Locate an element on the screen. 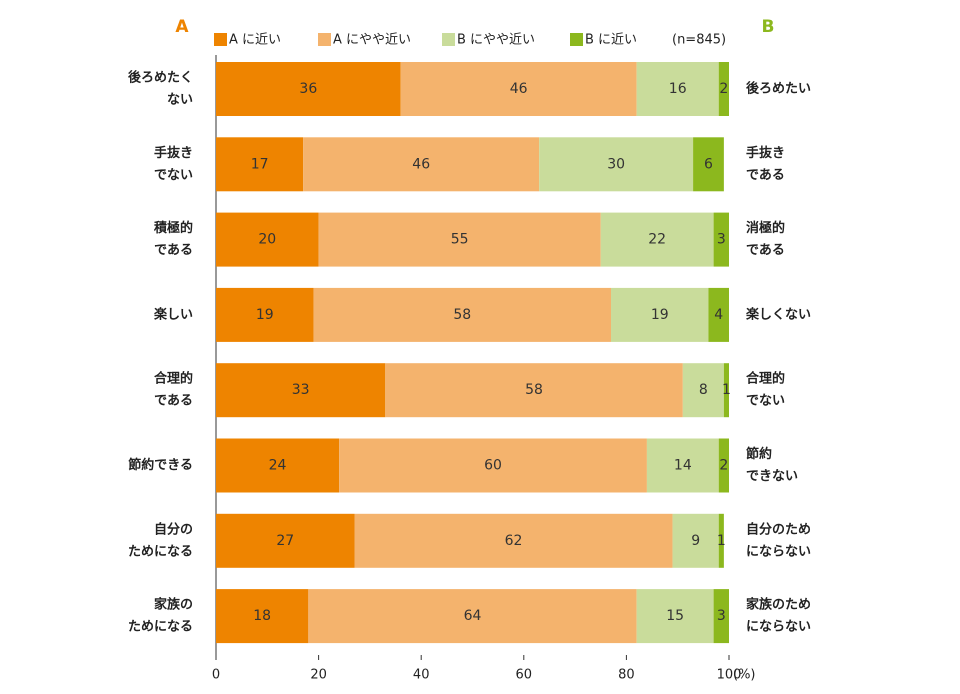 The width and height of the screenshot is (960, 694). sample-note: (n=845) is located at coordinates (699, 40).